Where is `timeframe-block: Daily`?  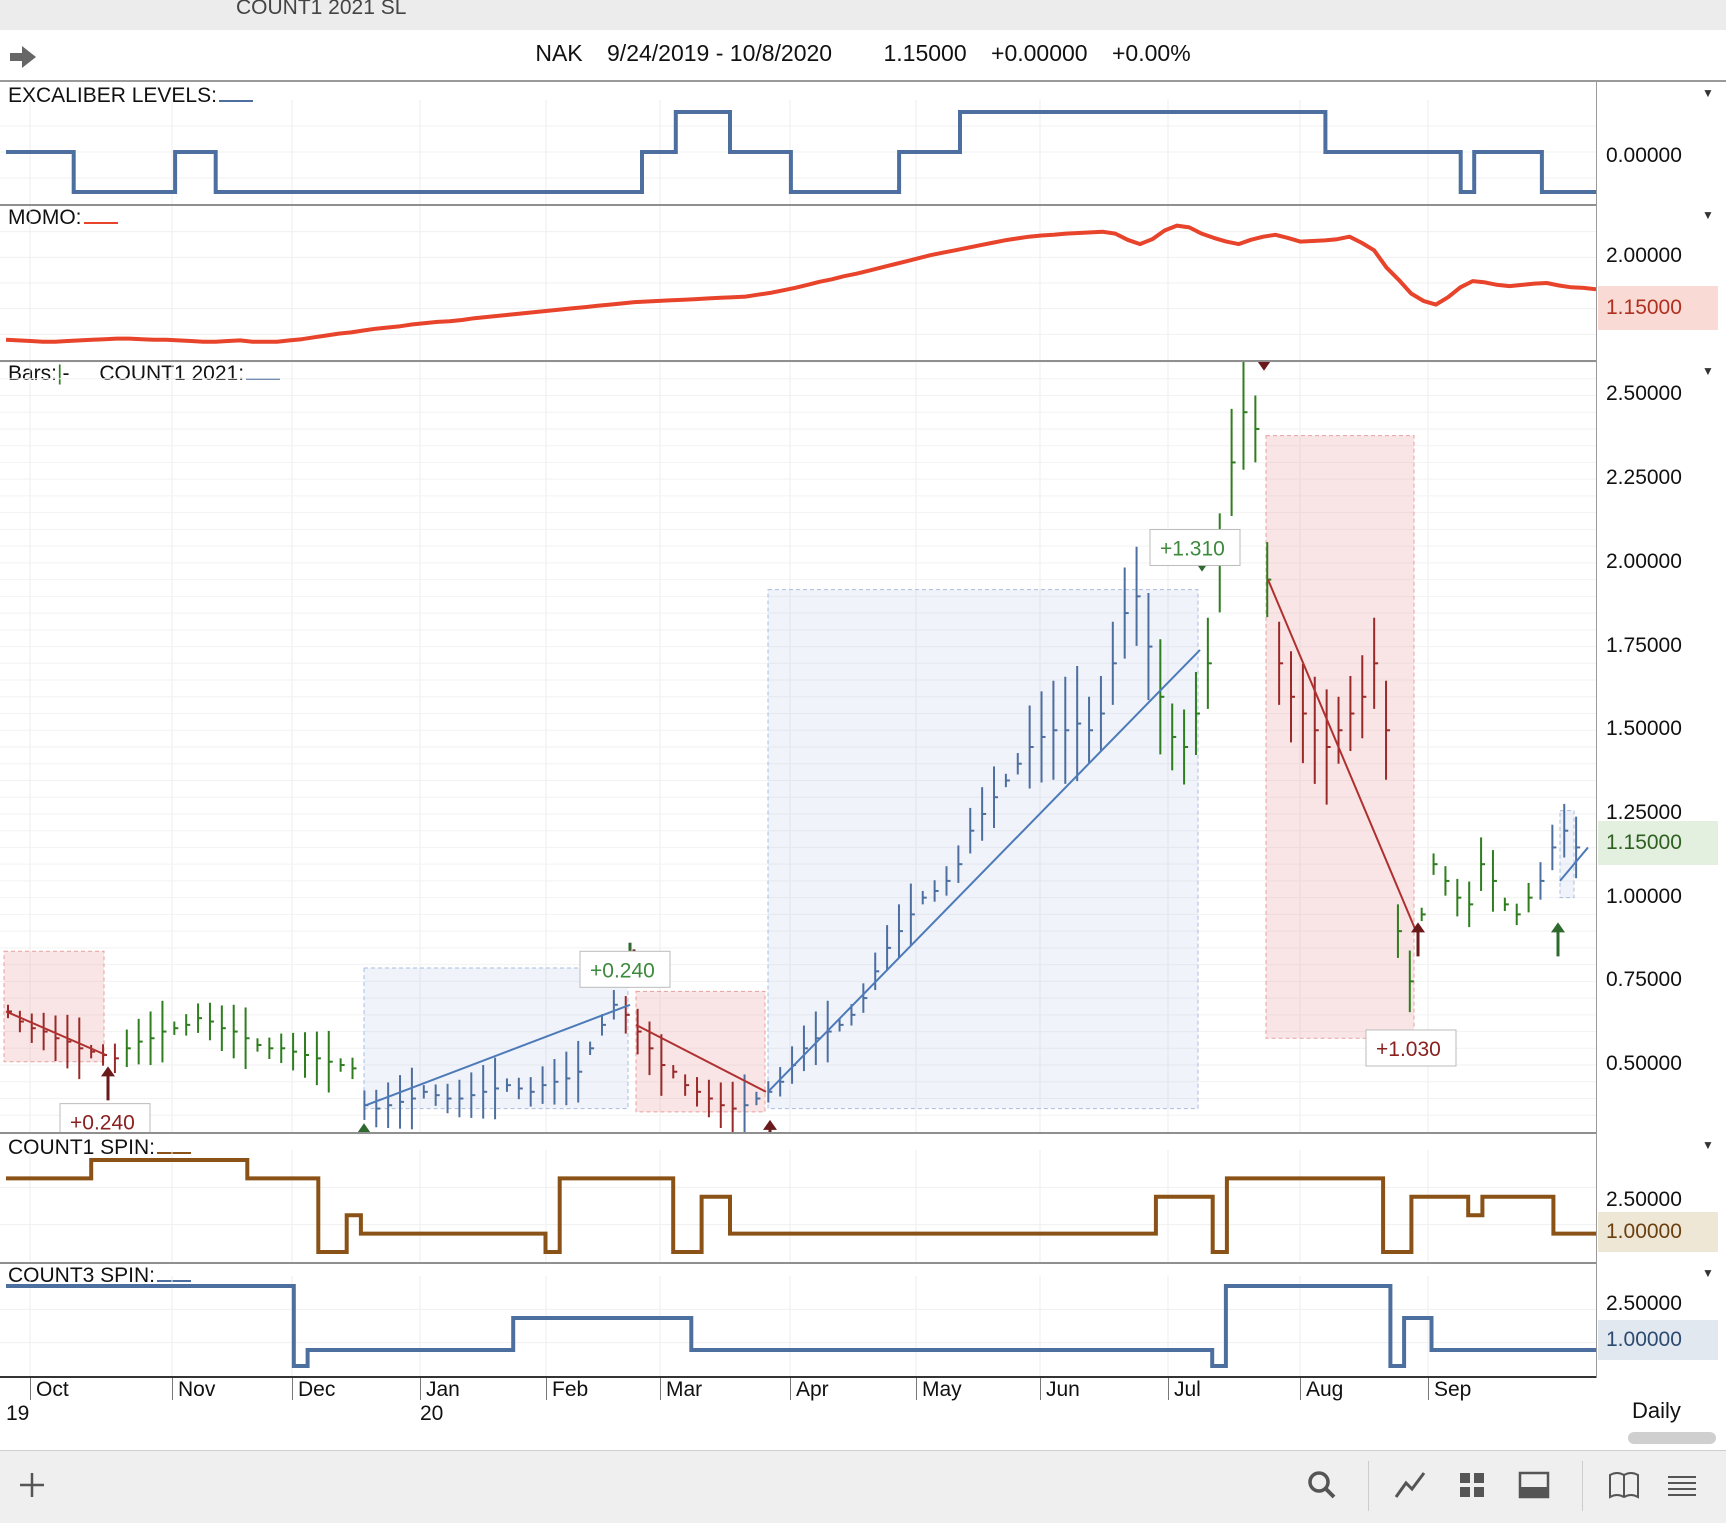
timeframe-block: Daily is located at coordinates (1661, 1414).